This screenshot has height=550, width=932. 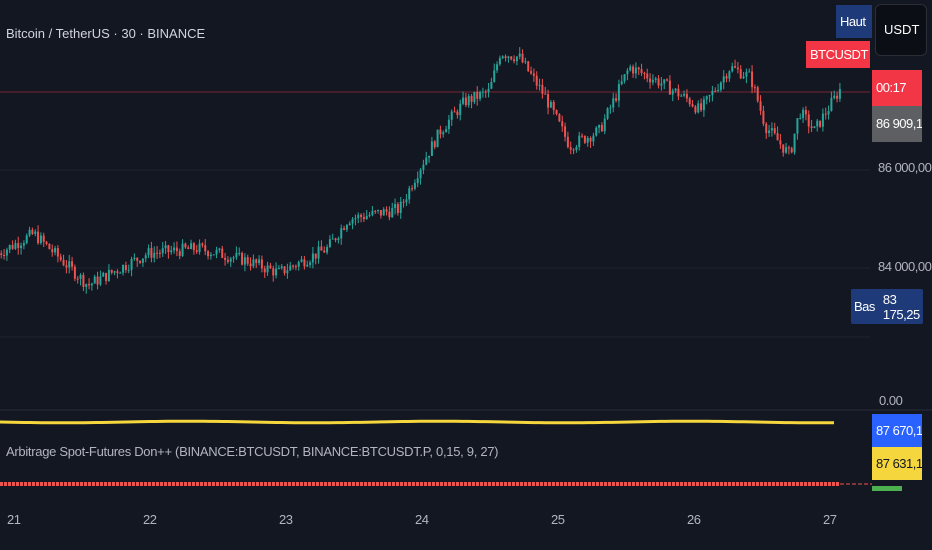 I want to click on time-tick: 24, so click(x=422, y=519).